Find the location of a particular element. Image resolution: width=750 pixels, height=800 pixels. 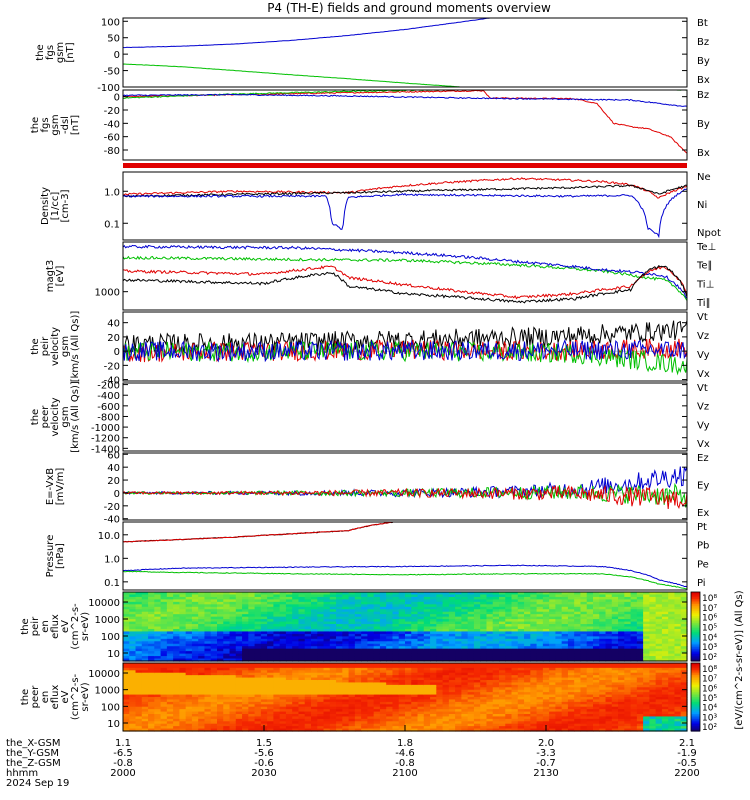

legend-item: Pb is located at coordinates (703, 546).